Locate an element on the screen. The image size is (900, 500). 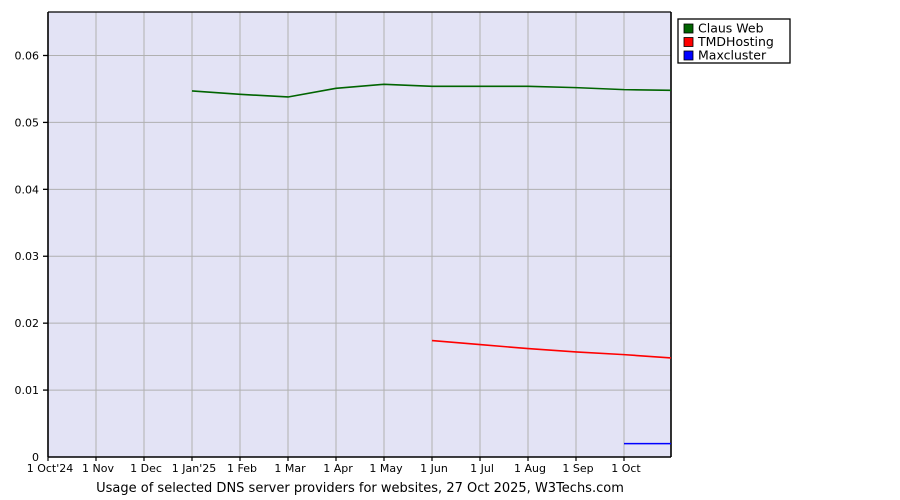
y-axis-tick-label: 0.01 is located at coordinates (27, 390).